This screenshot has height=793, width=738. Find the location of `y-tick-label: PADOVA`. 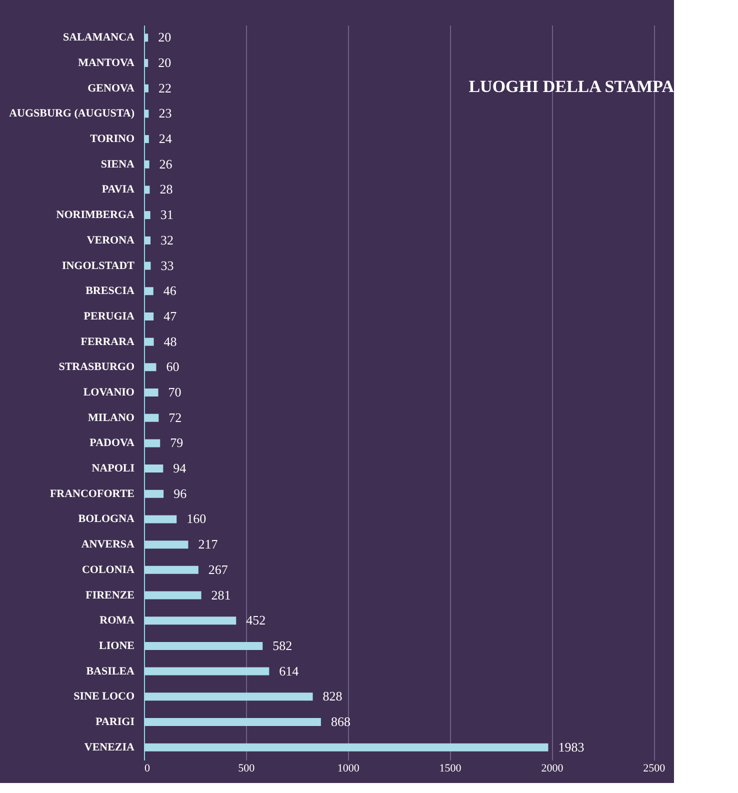

y-tick-label: PADOVA is located at coordinates (112, 443).